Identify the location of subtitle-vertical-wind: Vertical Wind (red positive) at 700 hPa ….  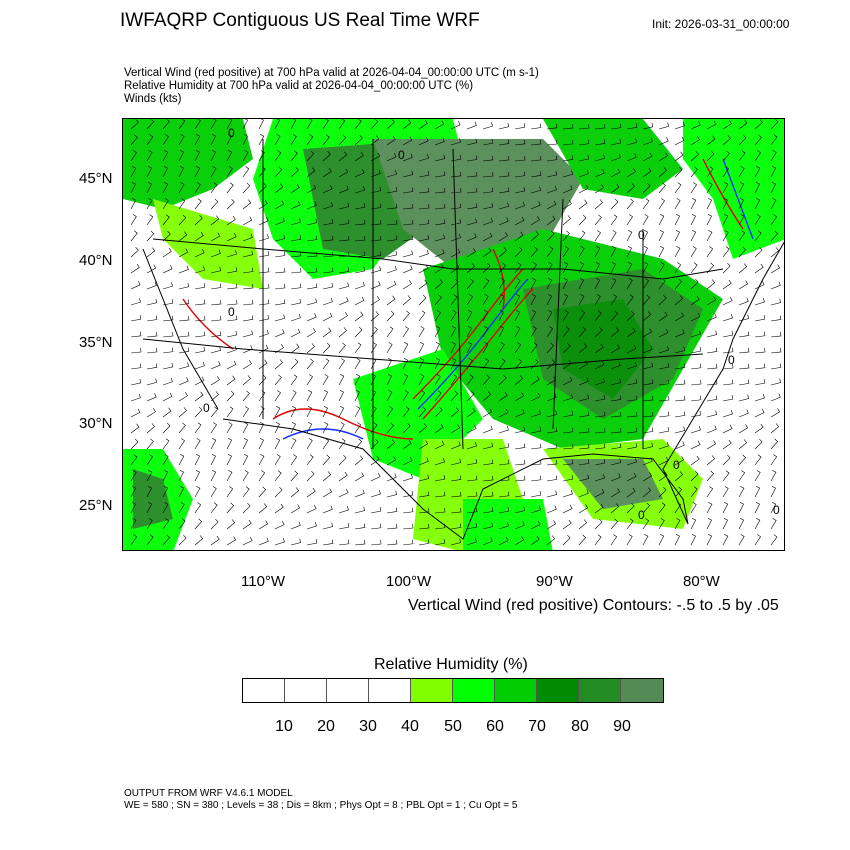
(331, 73).